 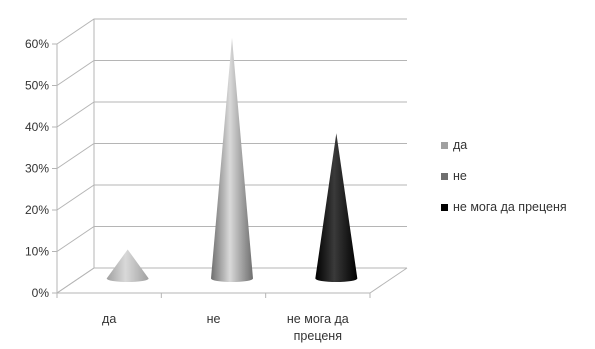 I want to click on legend-label: да, so click(x=460, y=145).